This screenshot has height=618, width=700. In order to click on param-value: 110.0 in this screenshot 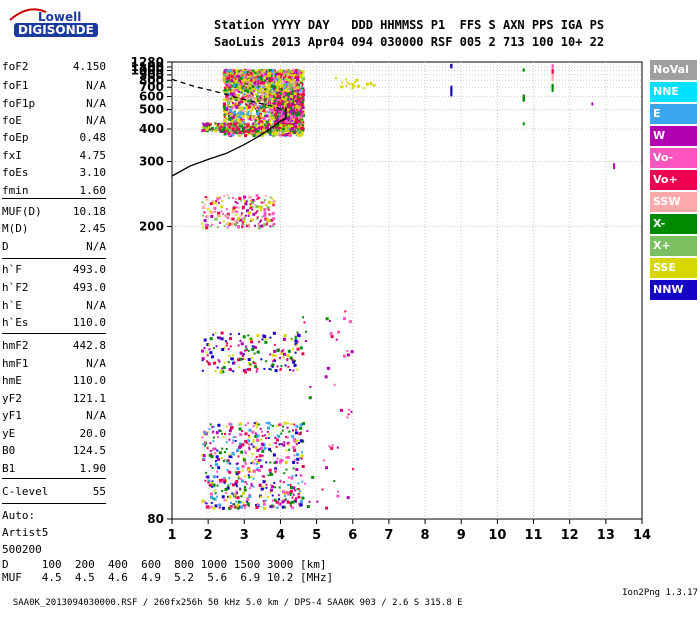, I will do `click(89, 380)`.